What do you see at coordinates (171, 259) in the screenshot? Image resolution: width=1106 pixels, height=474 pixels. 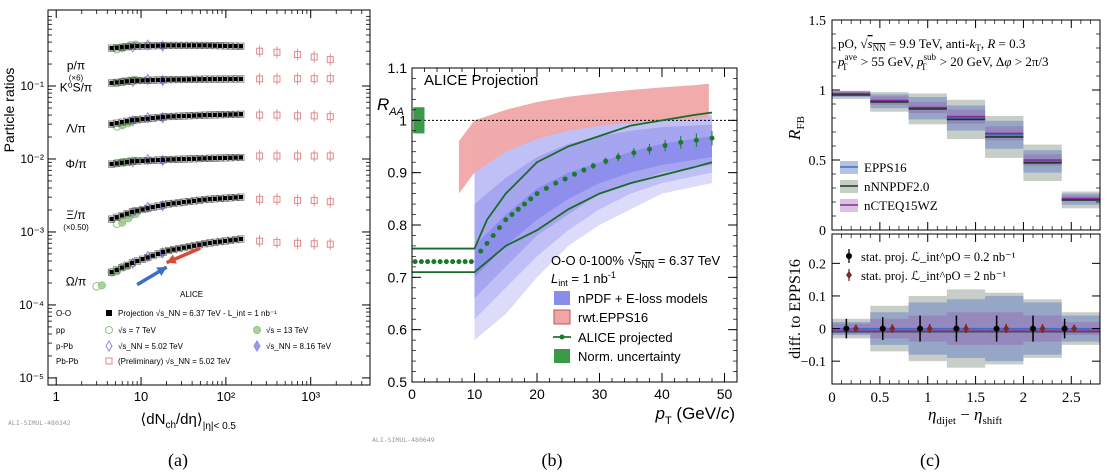 I see `a-arrow-head` at bounding box center [171, 259].